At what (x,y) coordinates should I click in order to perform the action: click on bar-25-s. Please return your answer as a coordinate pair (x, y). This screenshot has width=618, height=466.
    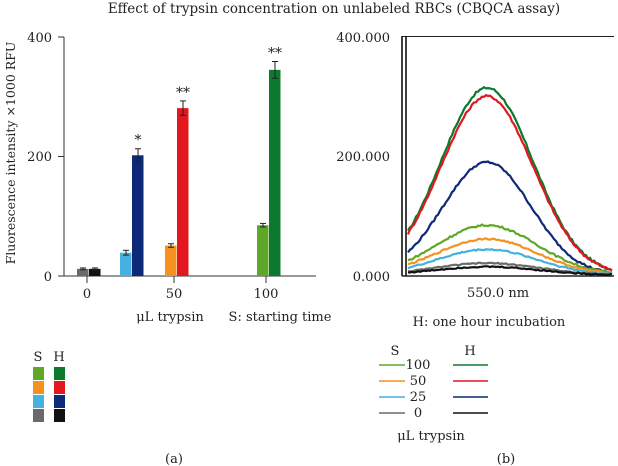
    Looking at the image, I should click on (126, 264).